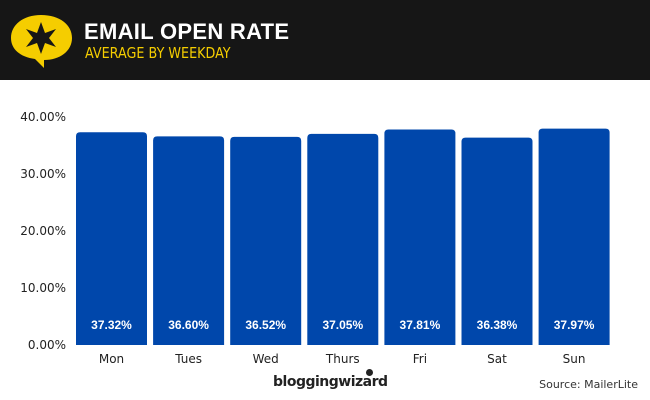 This screenshot has width=650, height=400. What do you see at coordinates (41, 41) in the screenshot?
I see `logo-star-bubble-icon` at bounding box center [41, 41].